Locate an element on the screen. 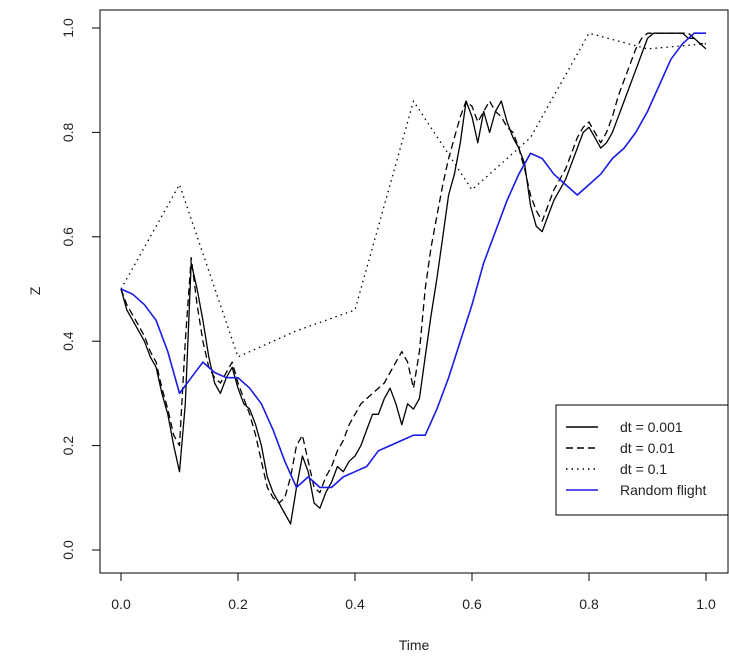 The width and height of the screenshot is (729, 657). legend-label: Random flight is located at coordinates (663, 490).